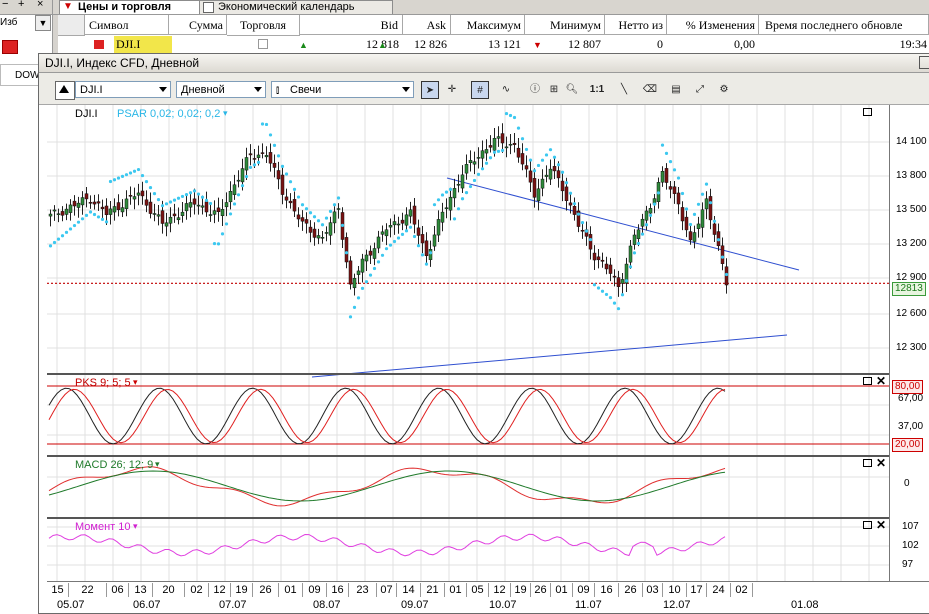 The image size is (929, 614). Describe the element at coordinates (71, 25) in the screenshot. I see `row-selector` at that location.